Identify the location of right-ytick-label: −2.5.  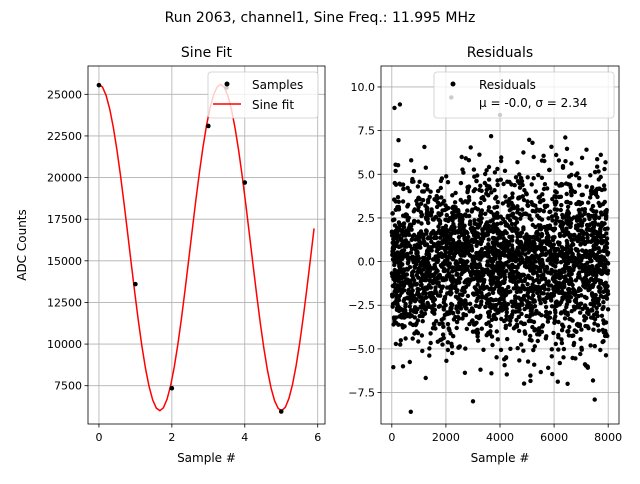
(361, 305).